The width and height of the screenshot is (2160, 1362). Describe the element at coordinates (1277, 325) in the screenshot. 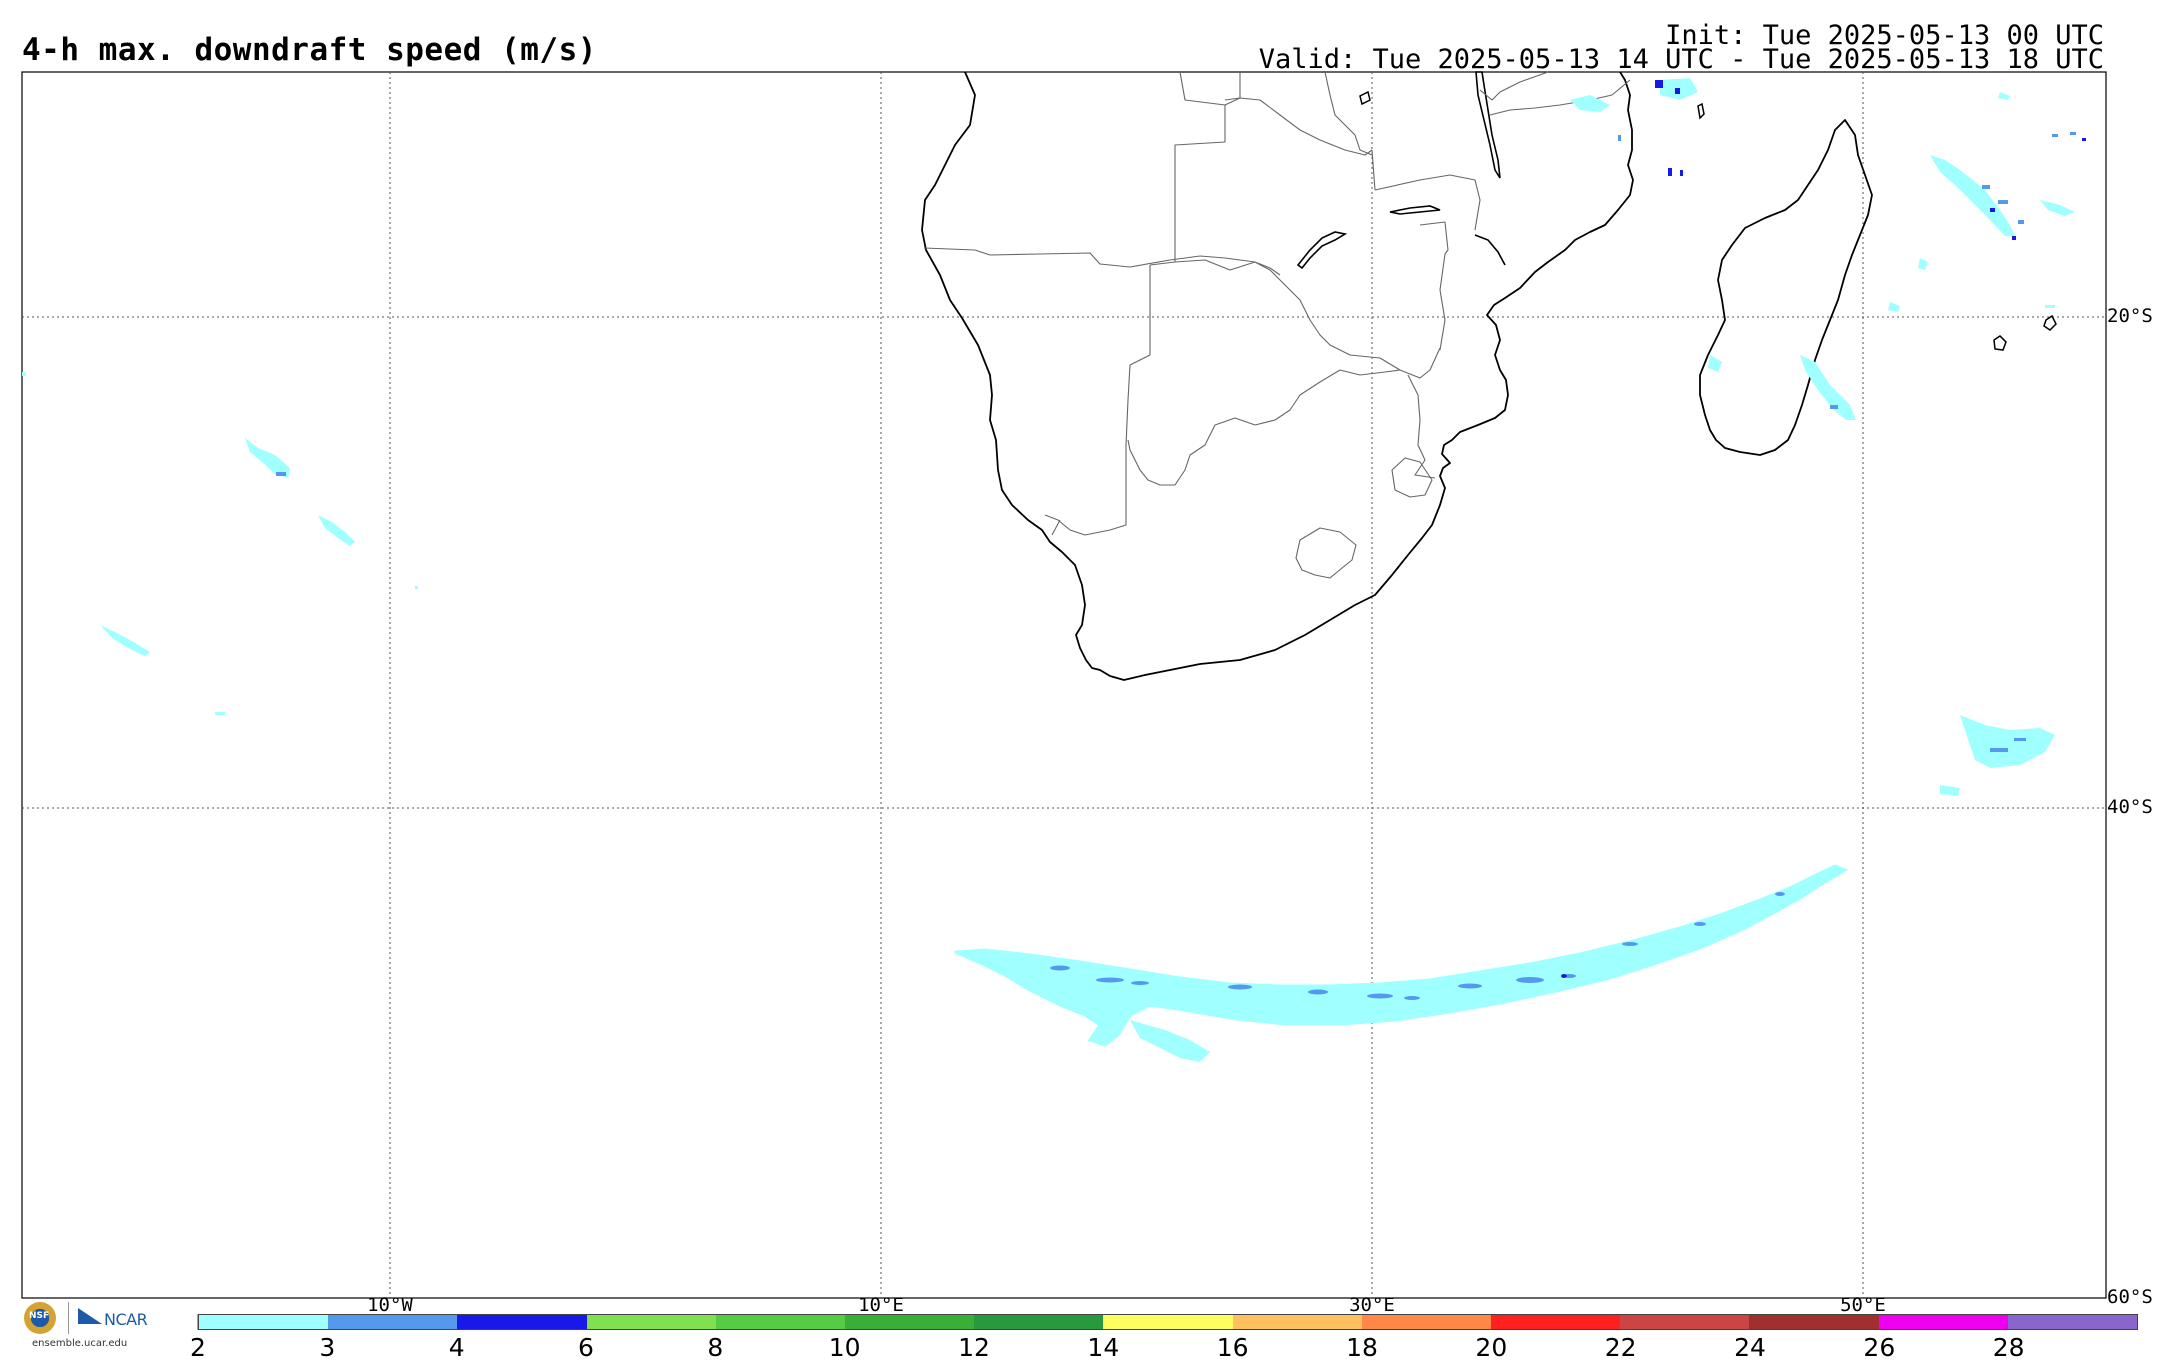

I see `country-borders` at that location.